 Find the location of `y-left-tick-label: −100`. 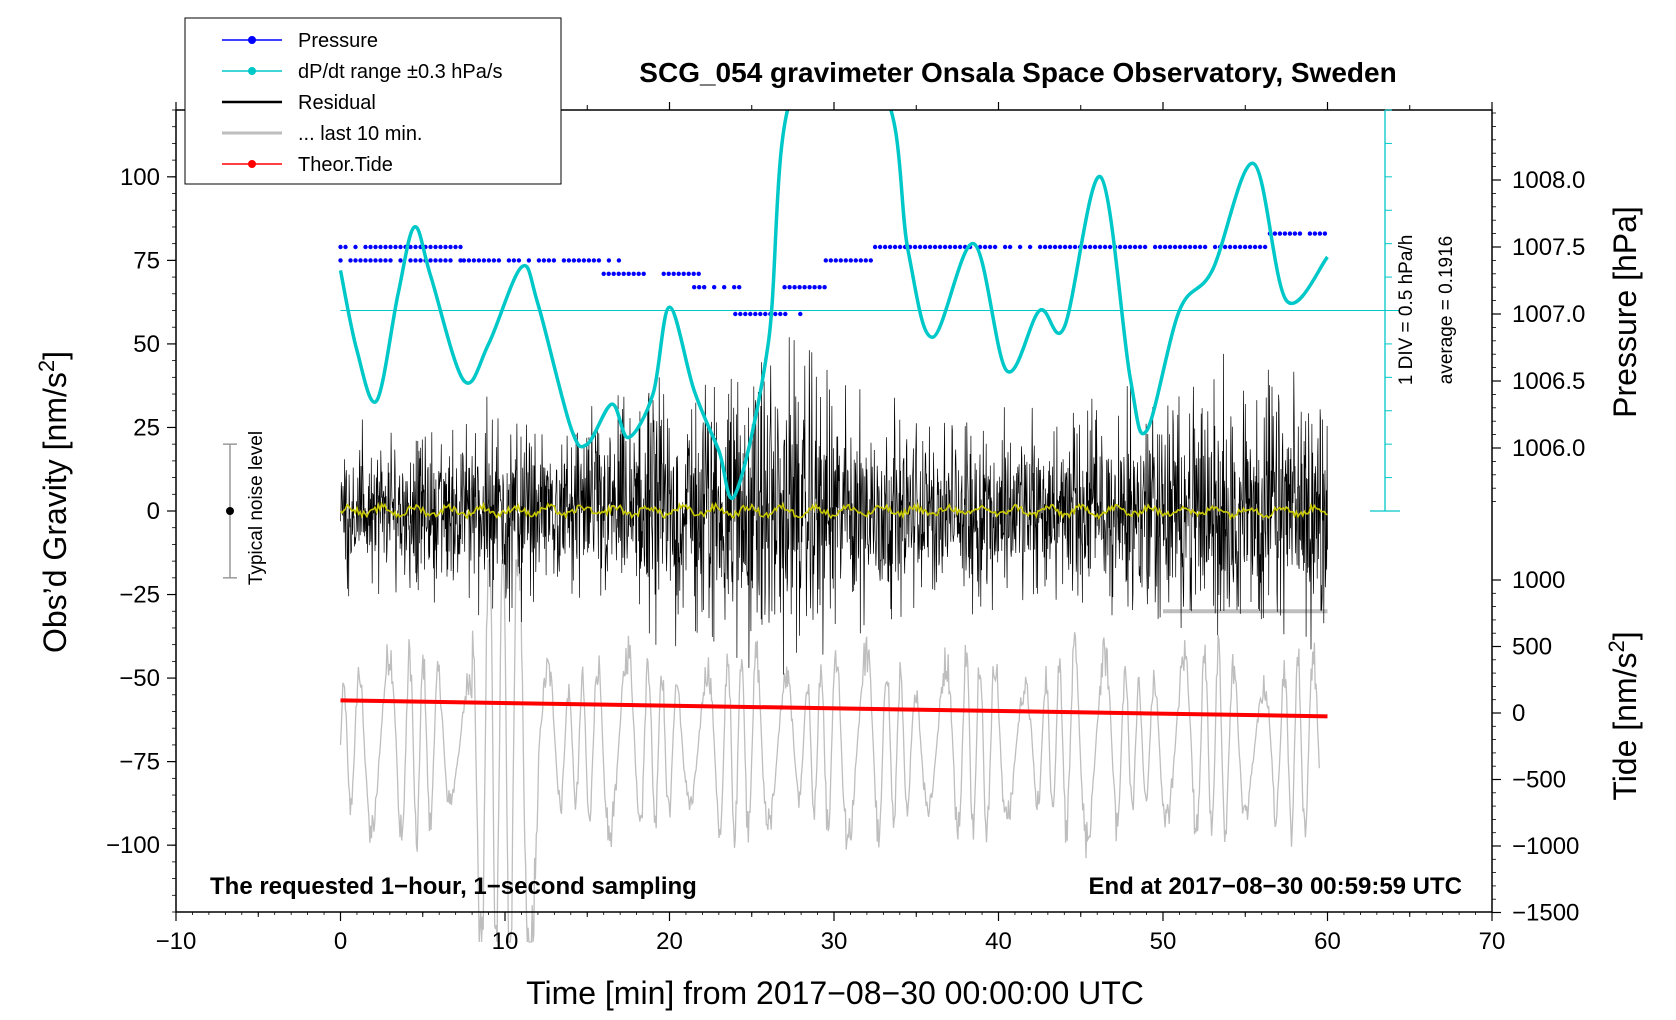

y-left-tick-label: −100 is located at coordinates (133, 845).